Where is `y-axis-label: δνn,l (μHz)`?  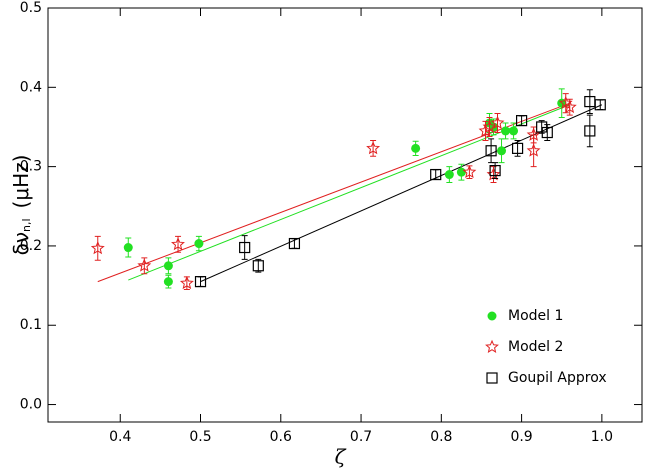
y-axis-label: δνn,l (μHz) is located at coordinates (21, 205).